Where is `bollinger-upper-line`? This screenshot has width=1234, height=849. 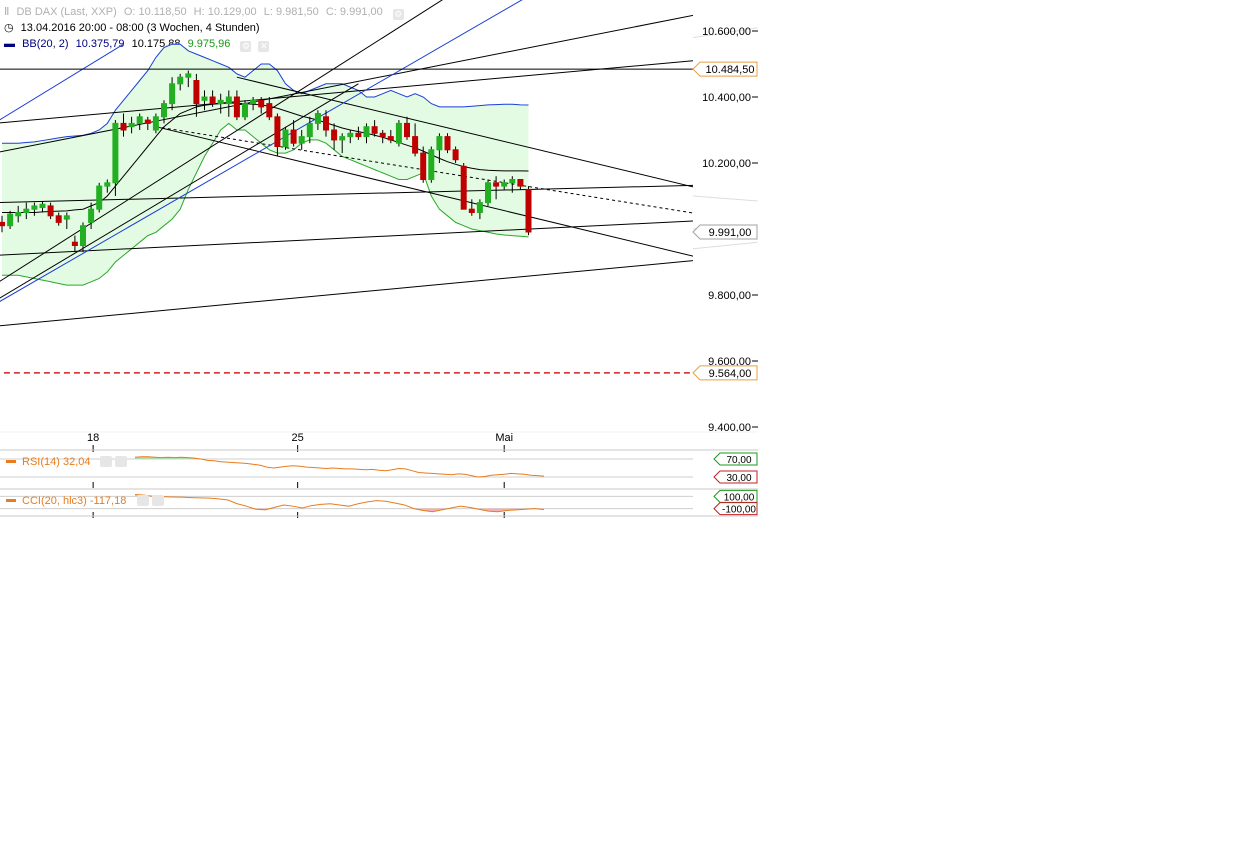 bollinger-upper-line is located at coordinates (265, 93).